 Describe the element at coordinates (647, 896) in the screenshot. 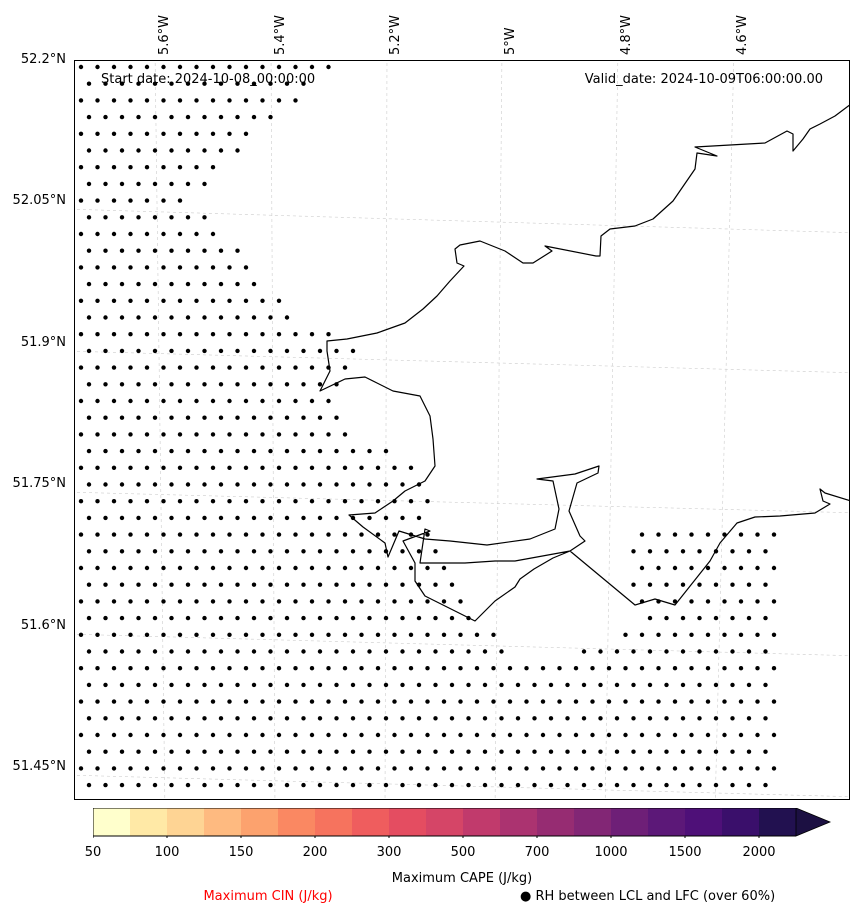

I see `rh-legend: ● RH between LCL and LFC (over 60%)` at that location.